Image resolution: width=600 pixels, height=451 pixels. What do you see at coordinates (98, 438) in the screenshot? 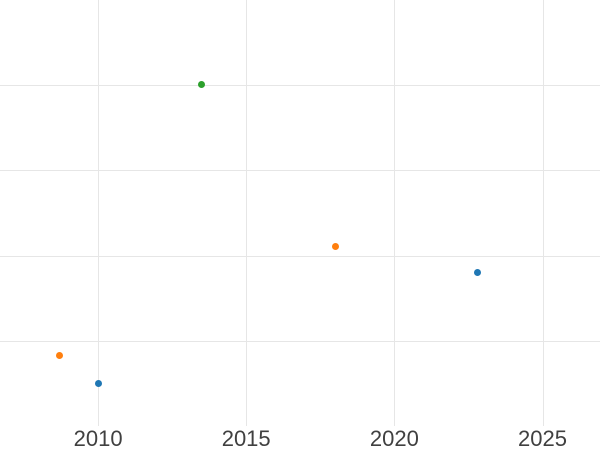
I see `x-tick-label: 2010` at bounding box center [98, 438].